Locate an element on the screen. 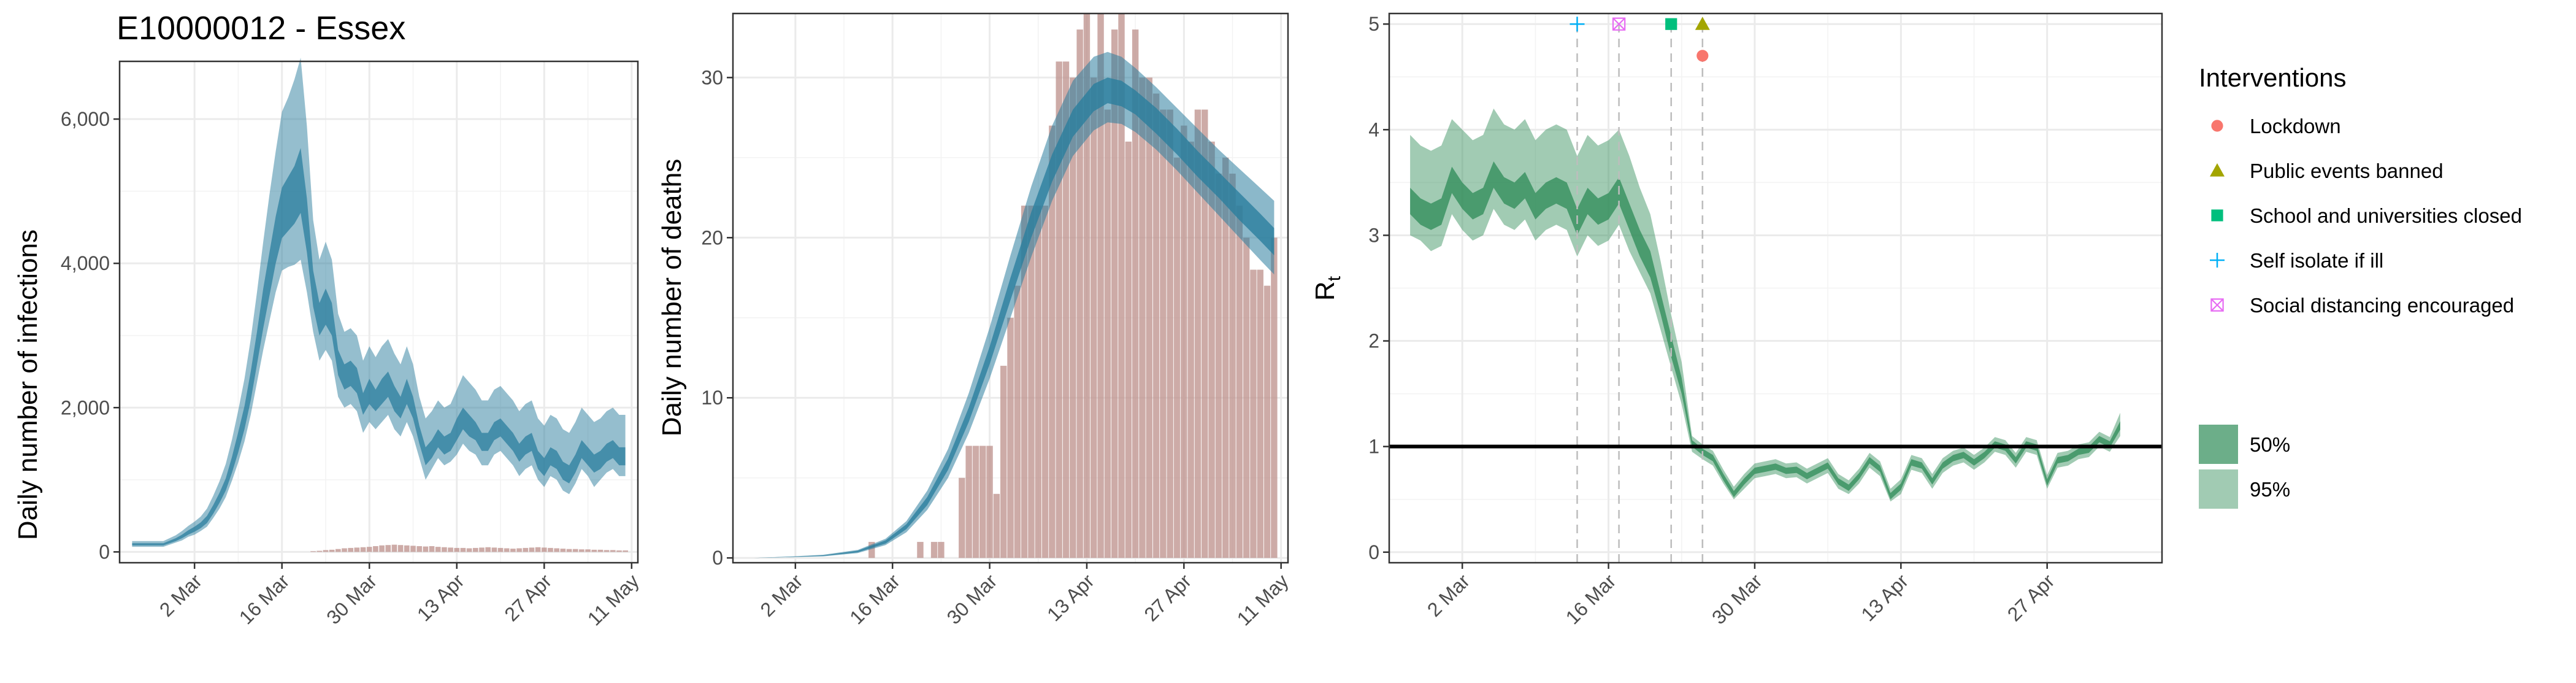 The image size is (2576, 683). infections-x-tick-label: 27 Apr is located at coordinates (528, 597).